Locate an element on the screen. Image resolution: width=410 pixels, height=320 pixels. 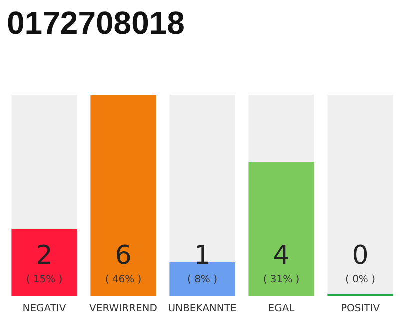
x-tick-label: VERWIRREND is located at coordinates (124, 309).